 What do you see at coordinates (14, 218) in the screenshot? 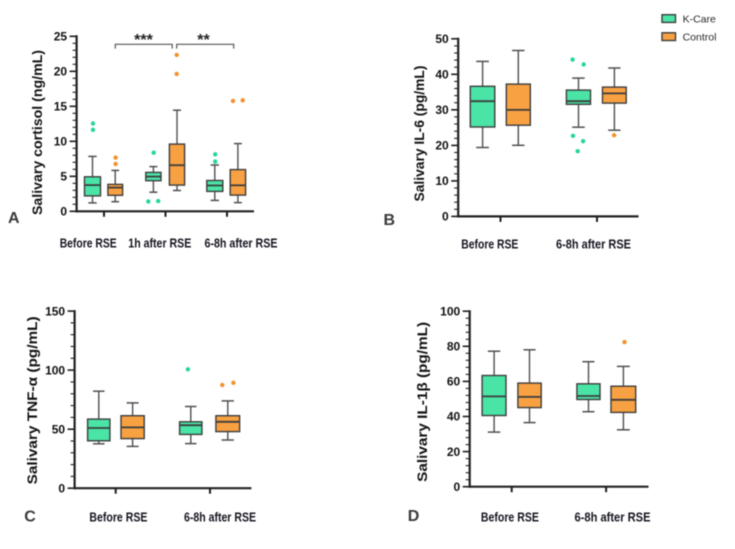
I see `svg-text: A` at bounding box center [14, 218].